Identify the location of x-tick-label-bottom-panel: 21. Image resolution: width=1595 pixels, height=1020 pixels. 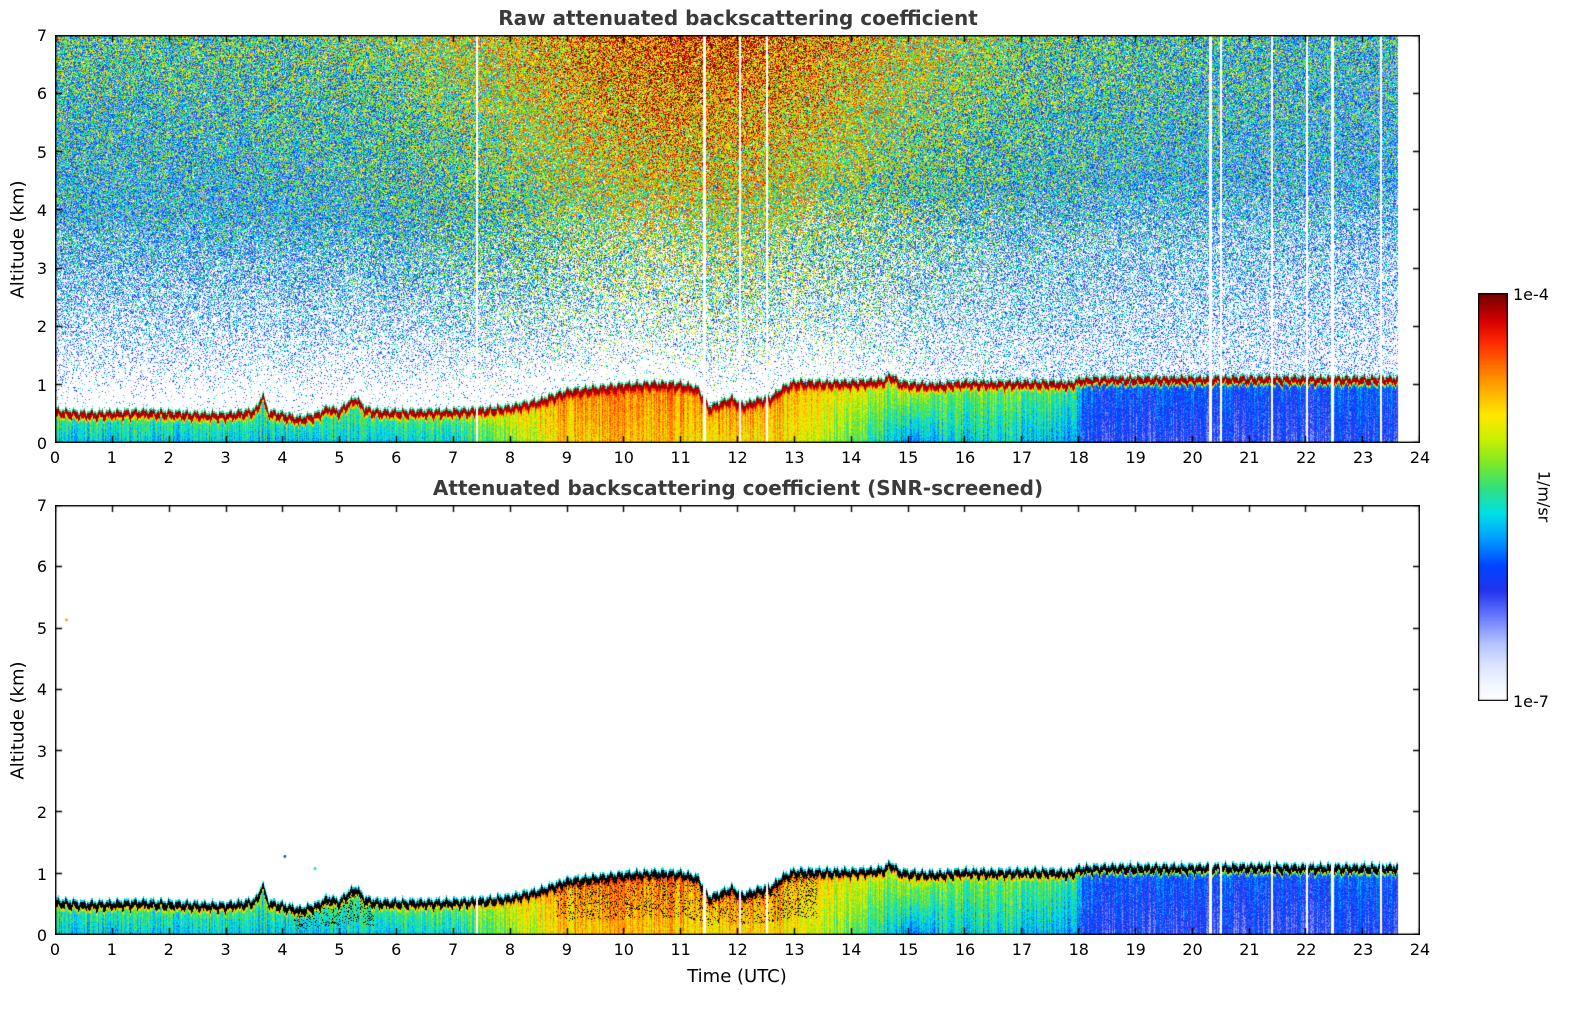
(1249, 949).